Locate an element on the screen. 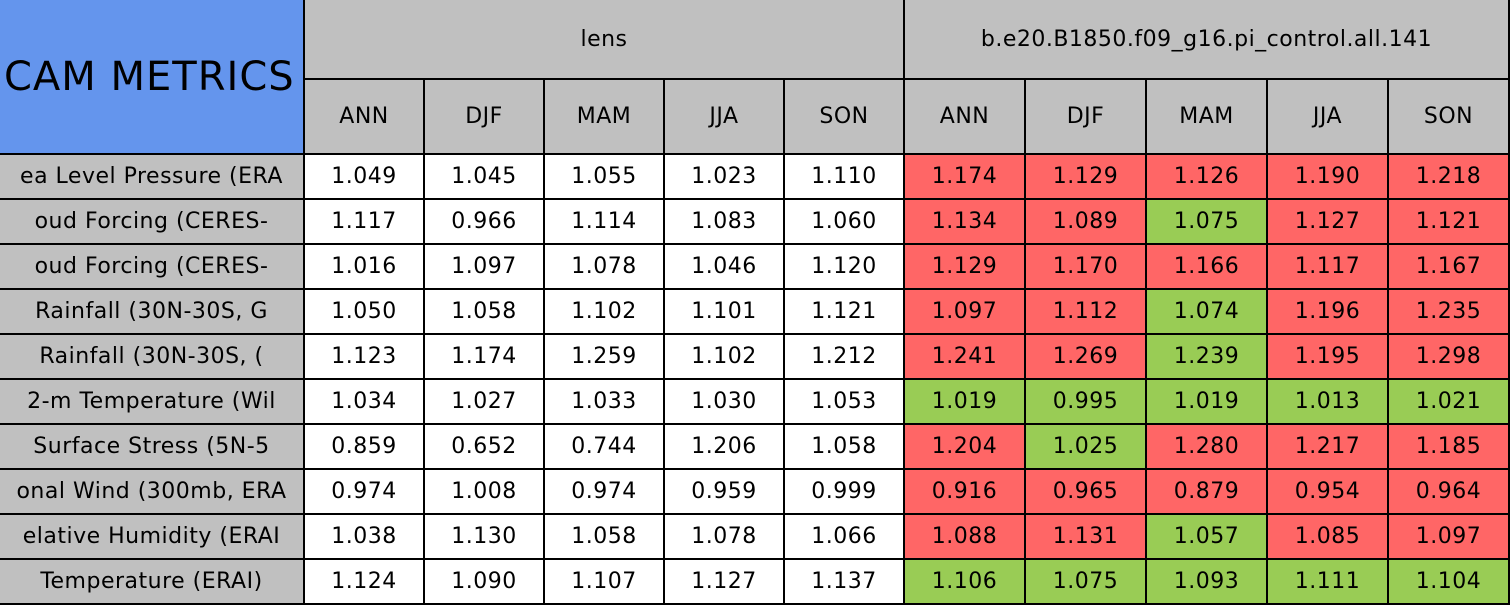 This screenshot has height=611, width=1510. metric-cell: 1.134 is located at coordinates (965, 222).